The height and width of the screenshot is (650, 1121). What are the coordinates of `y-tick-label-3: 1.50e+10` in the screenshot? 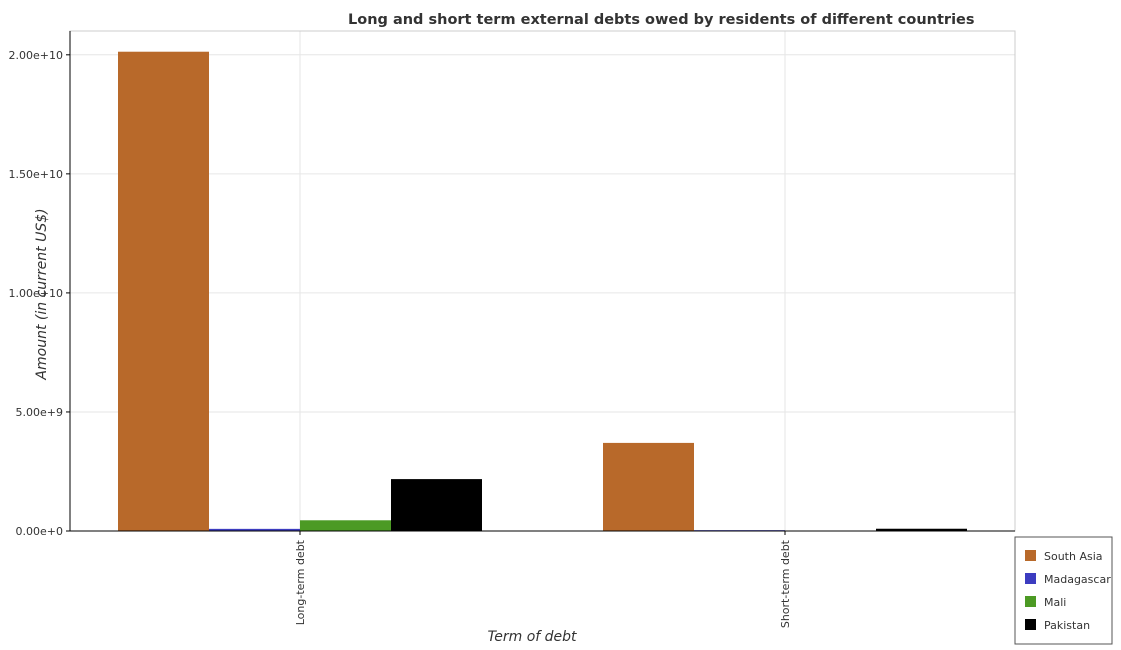 It's located at (36, 174).